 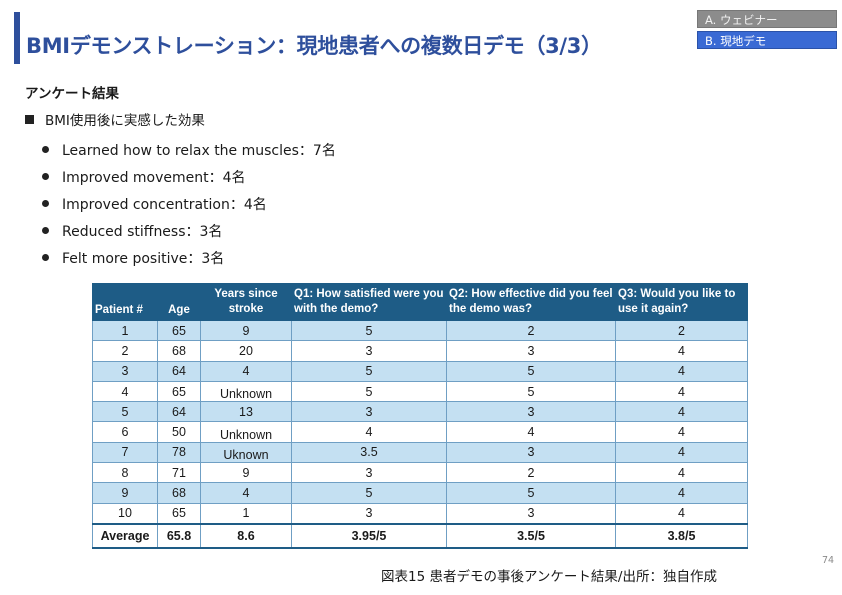 I want to click on header-q3: Q3: Would you like to use it again?, so click(x=681, y=302).